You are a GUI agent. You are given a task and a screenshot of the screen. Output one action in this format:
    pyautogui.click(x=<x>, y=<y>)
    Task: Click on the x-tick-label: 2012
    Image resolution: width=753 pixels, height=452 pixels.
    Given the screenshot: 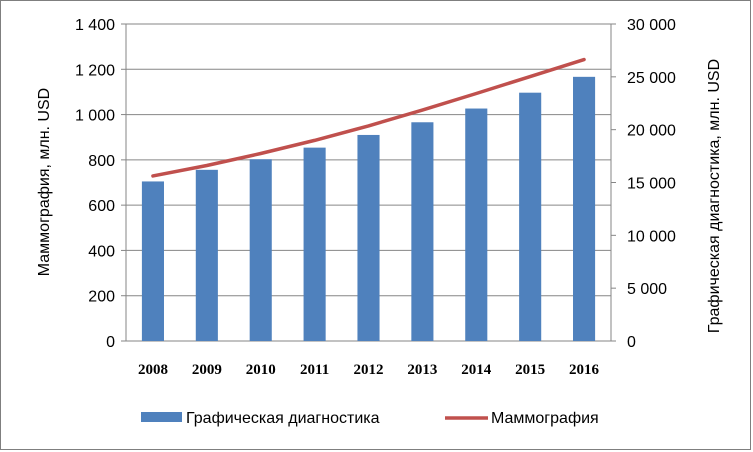 What is the action you would take?
    pyautogui.click(x=369, y=370)
    